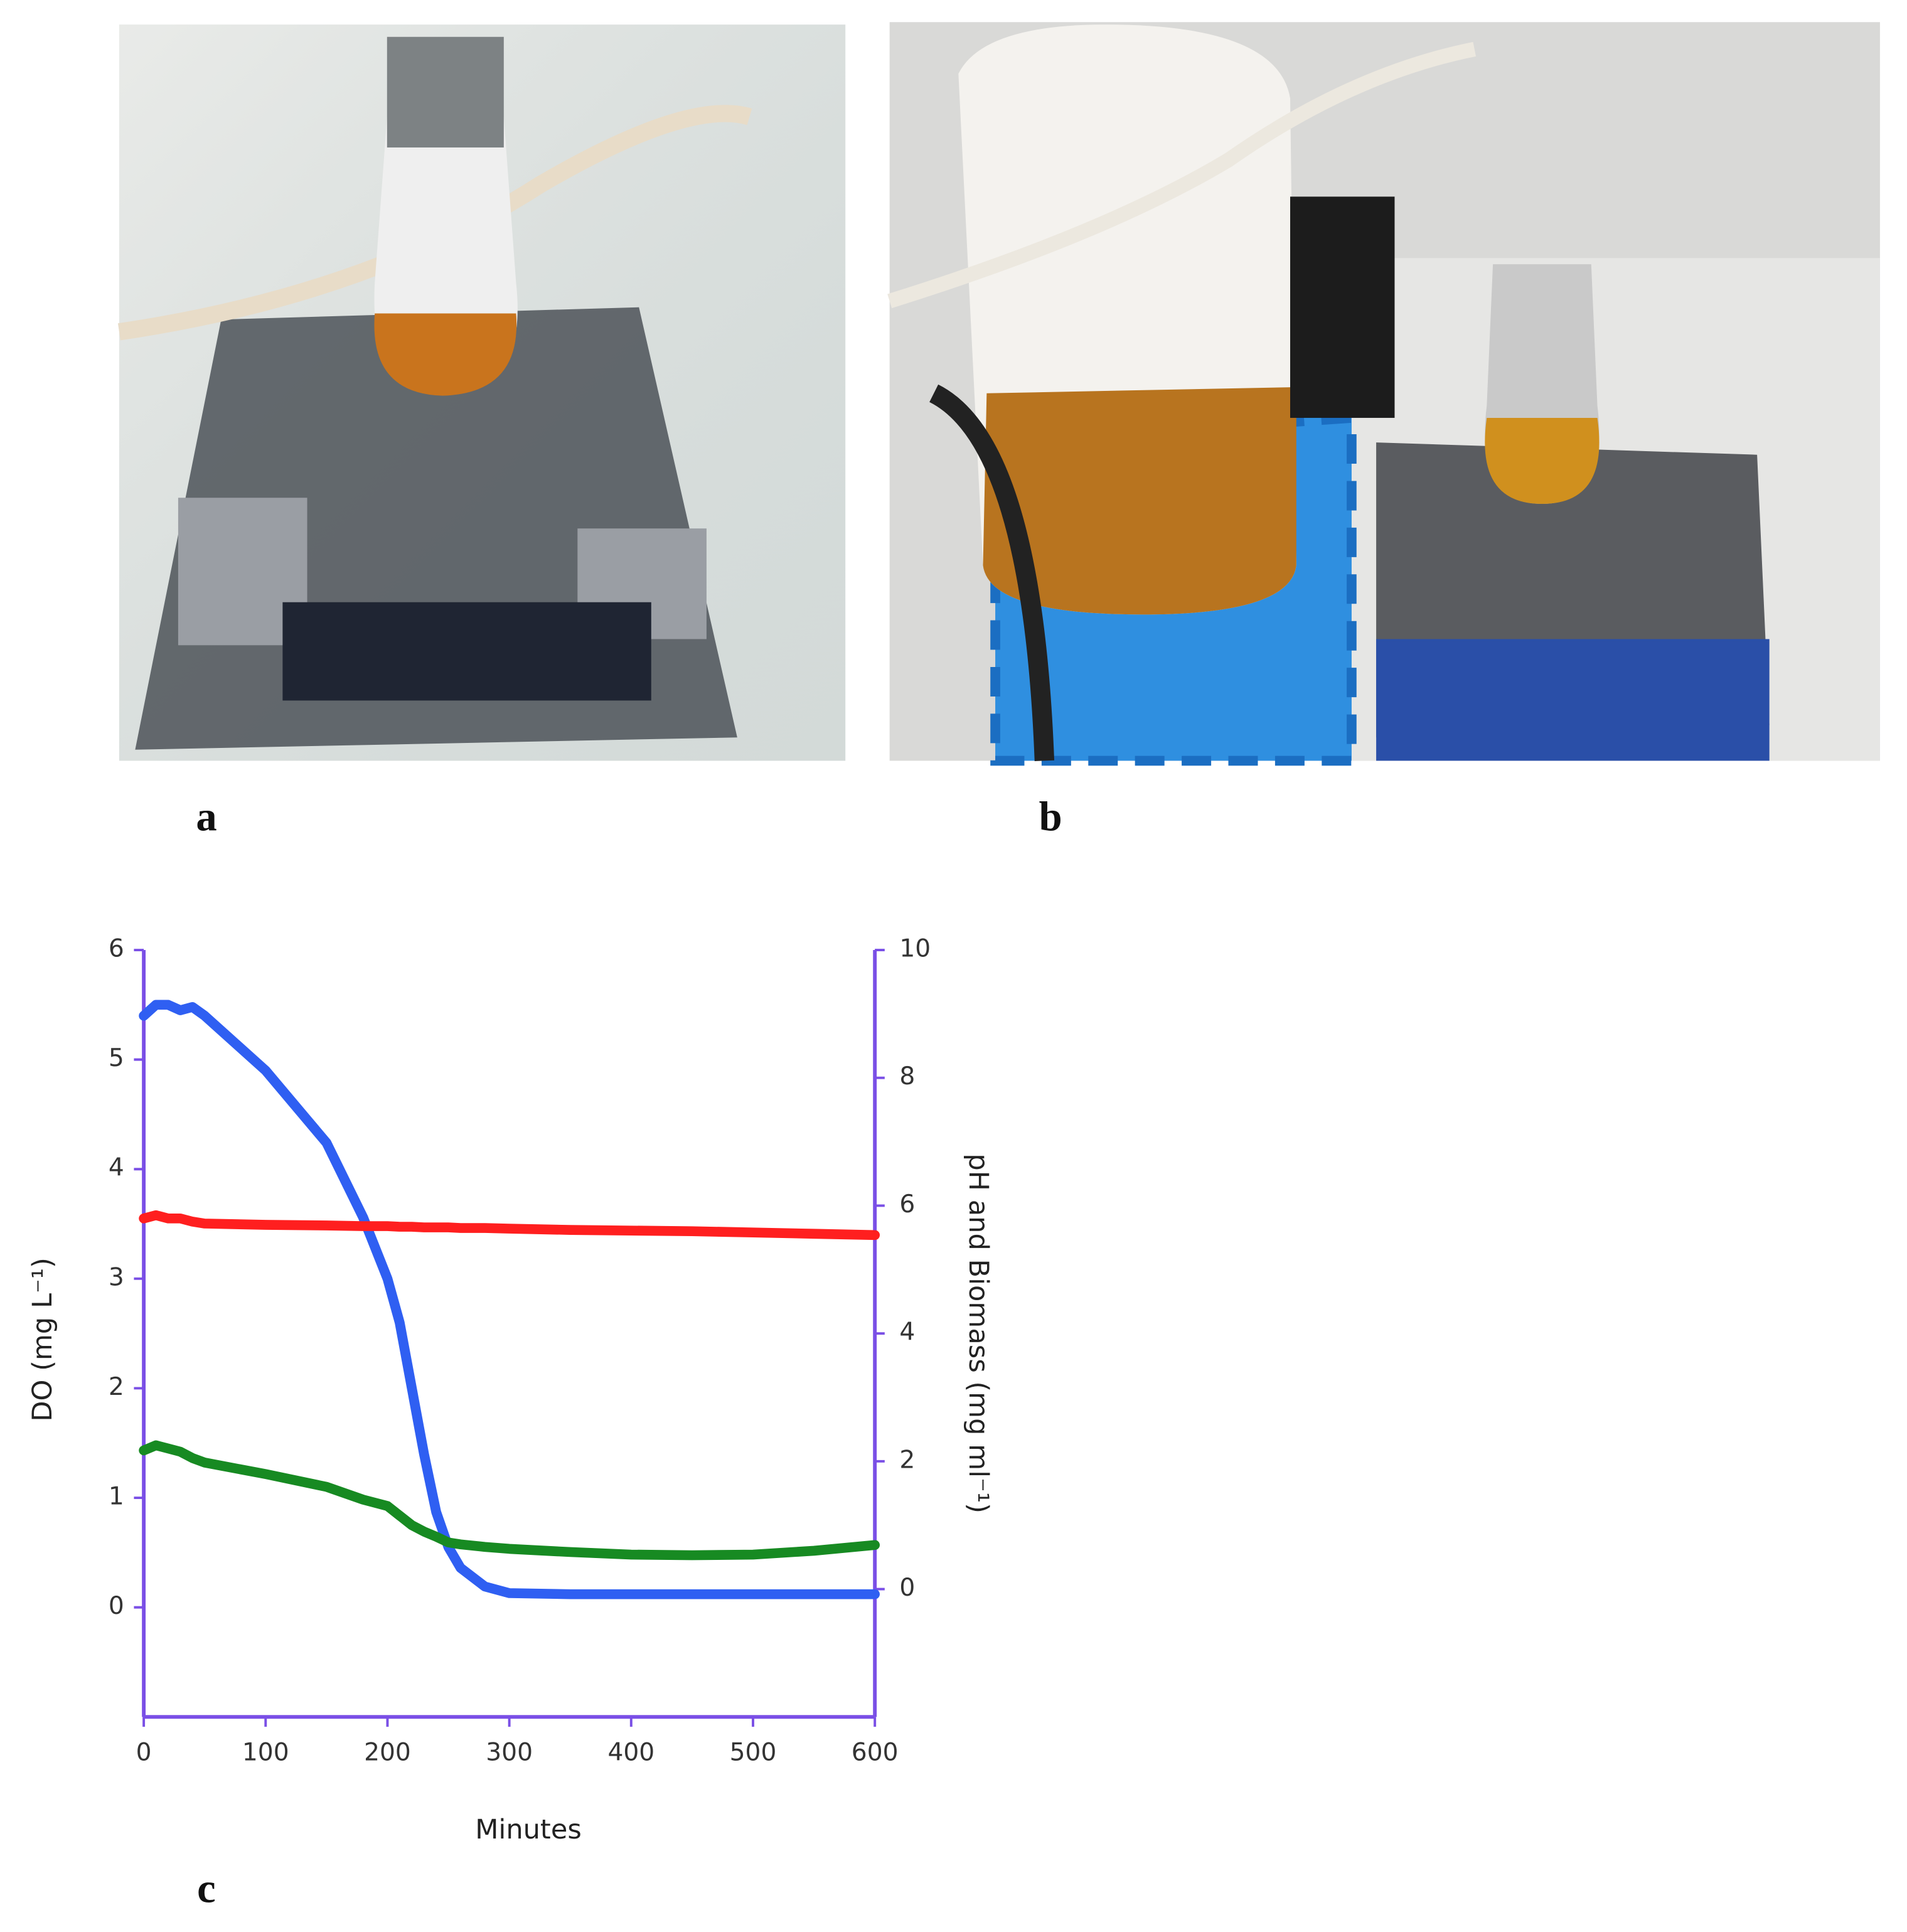 This screenshot has width=1907, height=1932. I want to click on panel-label: a, so click(206, 817).